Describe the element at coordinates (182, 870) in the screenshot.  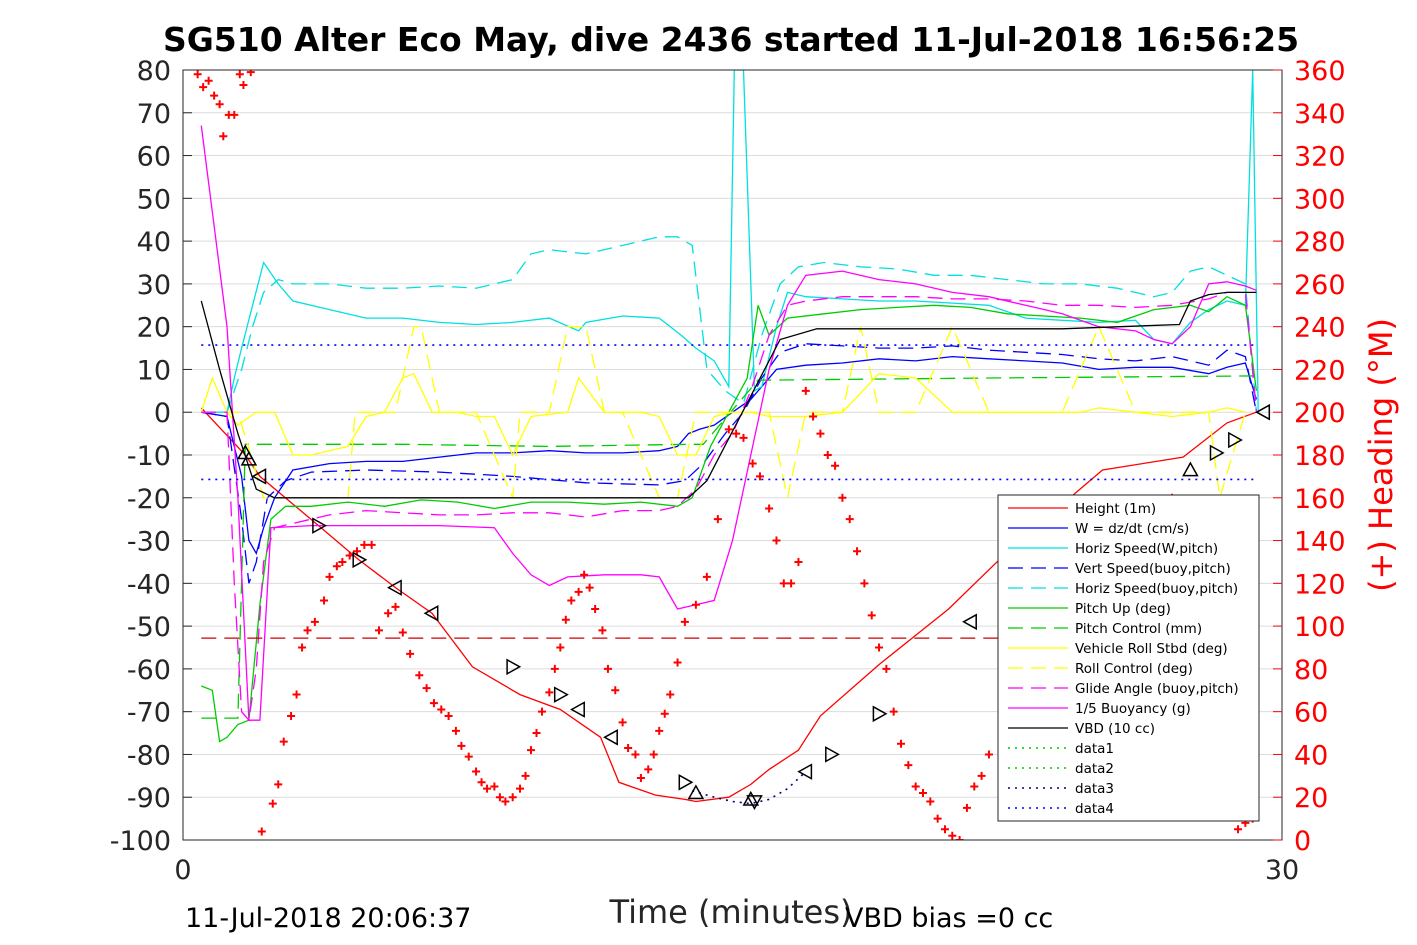
I see `x-tick-label: 0` at that location.